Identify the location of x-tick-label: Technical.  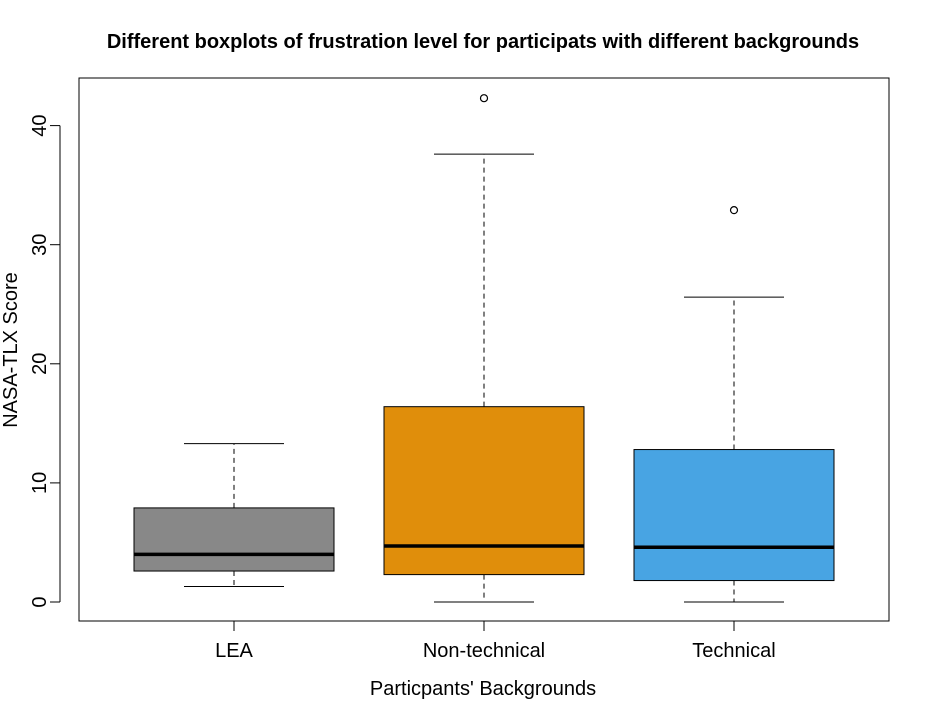
(733, 651).